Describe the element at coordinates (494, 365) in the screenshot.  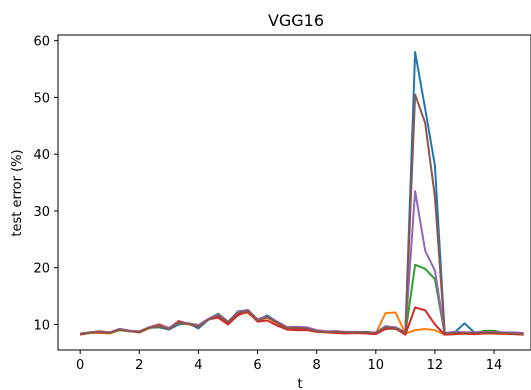
I see `x-tick-label: 14` at that location.